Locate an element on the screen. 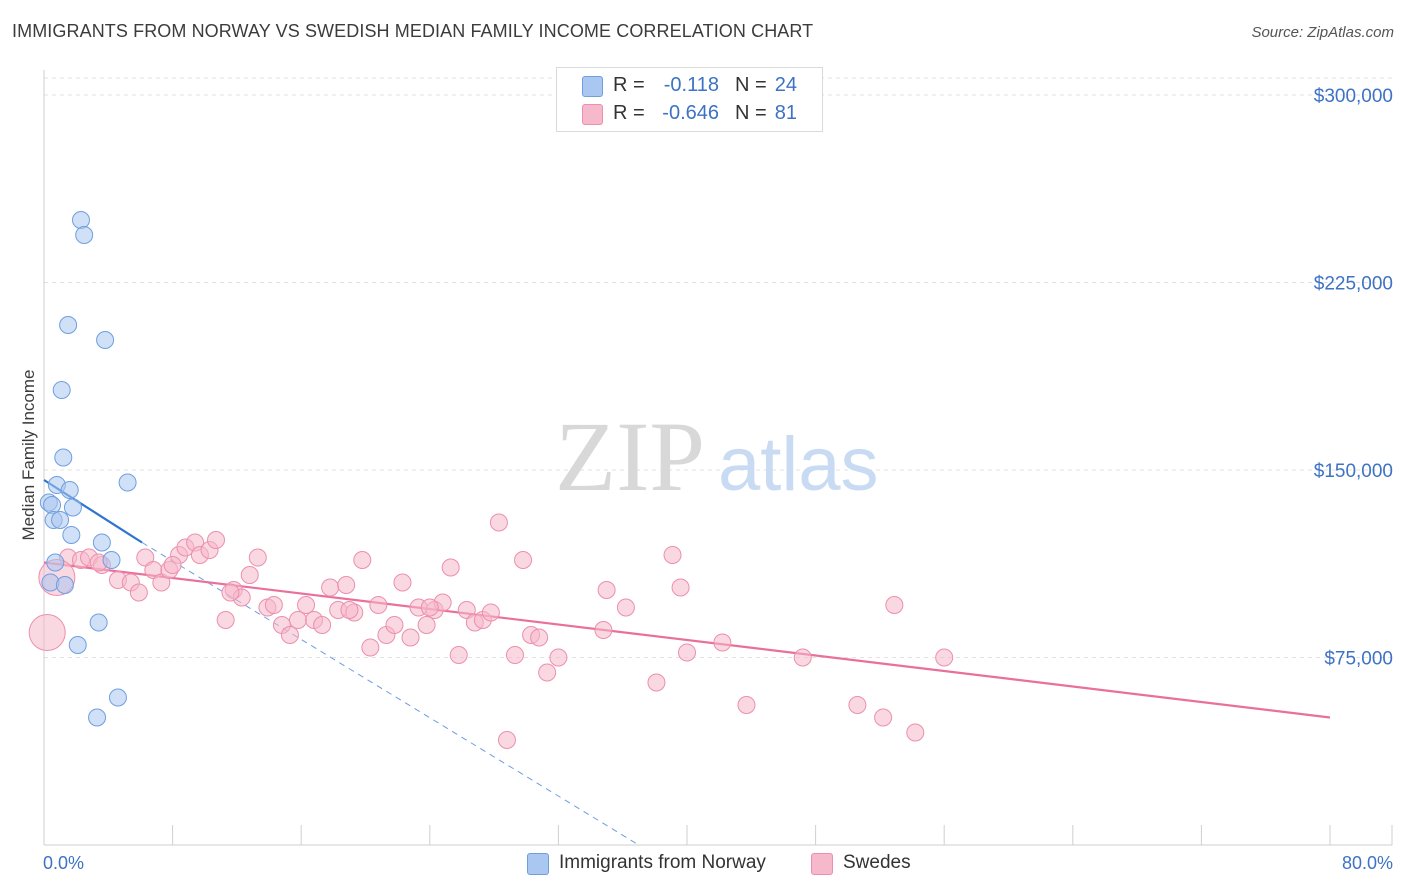 The image size is (1406, 892). legend-swatch-swedes is located at coordinates (592, 114).